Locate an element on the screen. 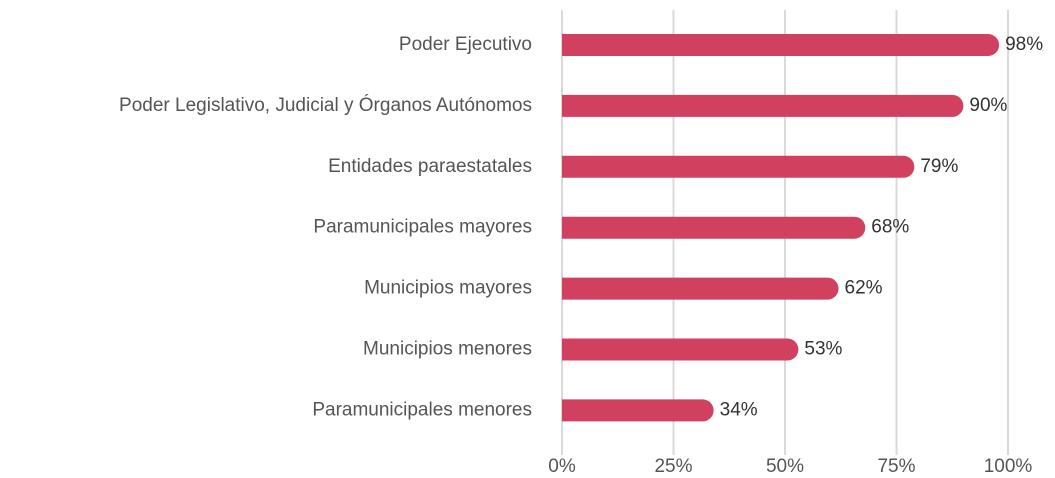 This screenshot has width=1055, height=478. data-label: 34% is located at coordinates (739, 409).